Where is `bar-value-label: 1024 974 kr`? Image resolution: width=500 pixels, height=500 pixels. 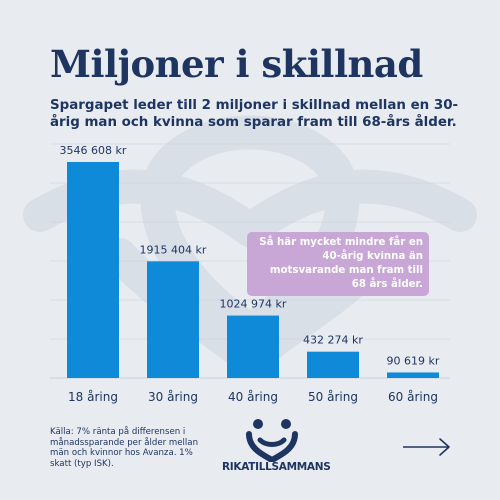
bar-value-label: 1024 974 kr is located at coordinates (253, 304).